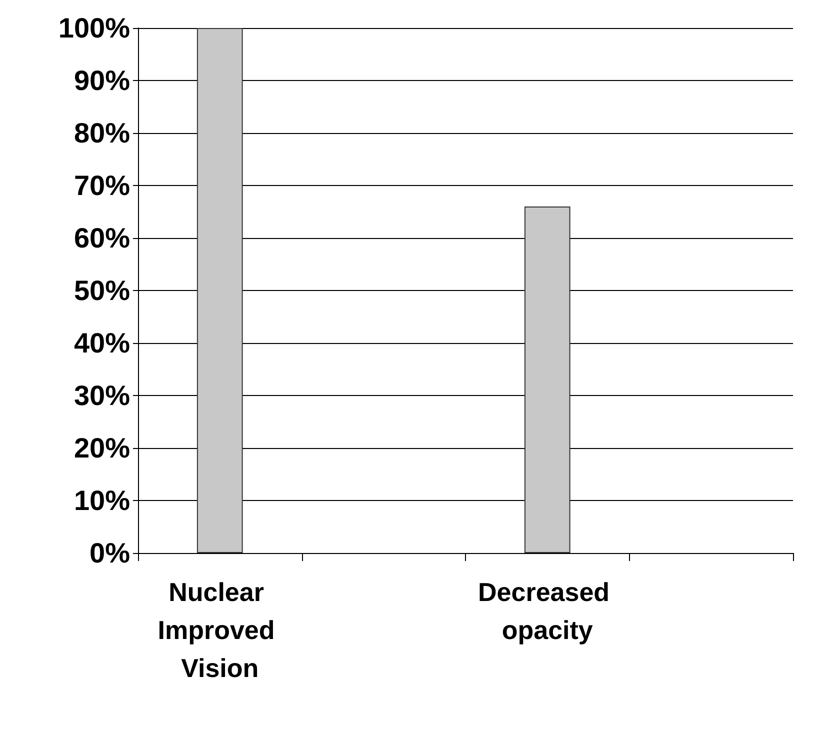 This screenshot has height=733, width=823. What do you see at coordinates (547, 611) in the screenshot?
I see `x-tick-label: Decreased opacity` at bounding box center [547, 611].